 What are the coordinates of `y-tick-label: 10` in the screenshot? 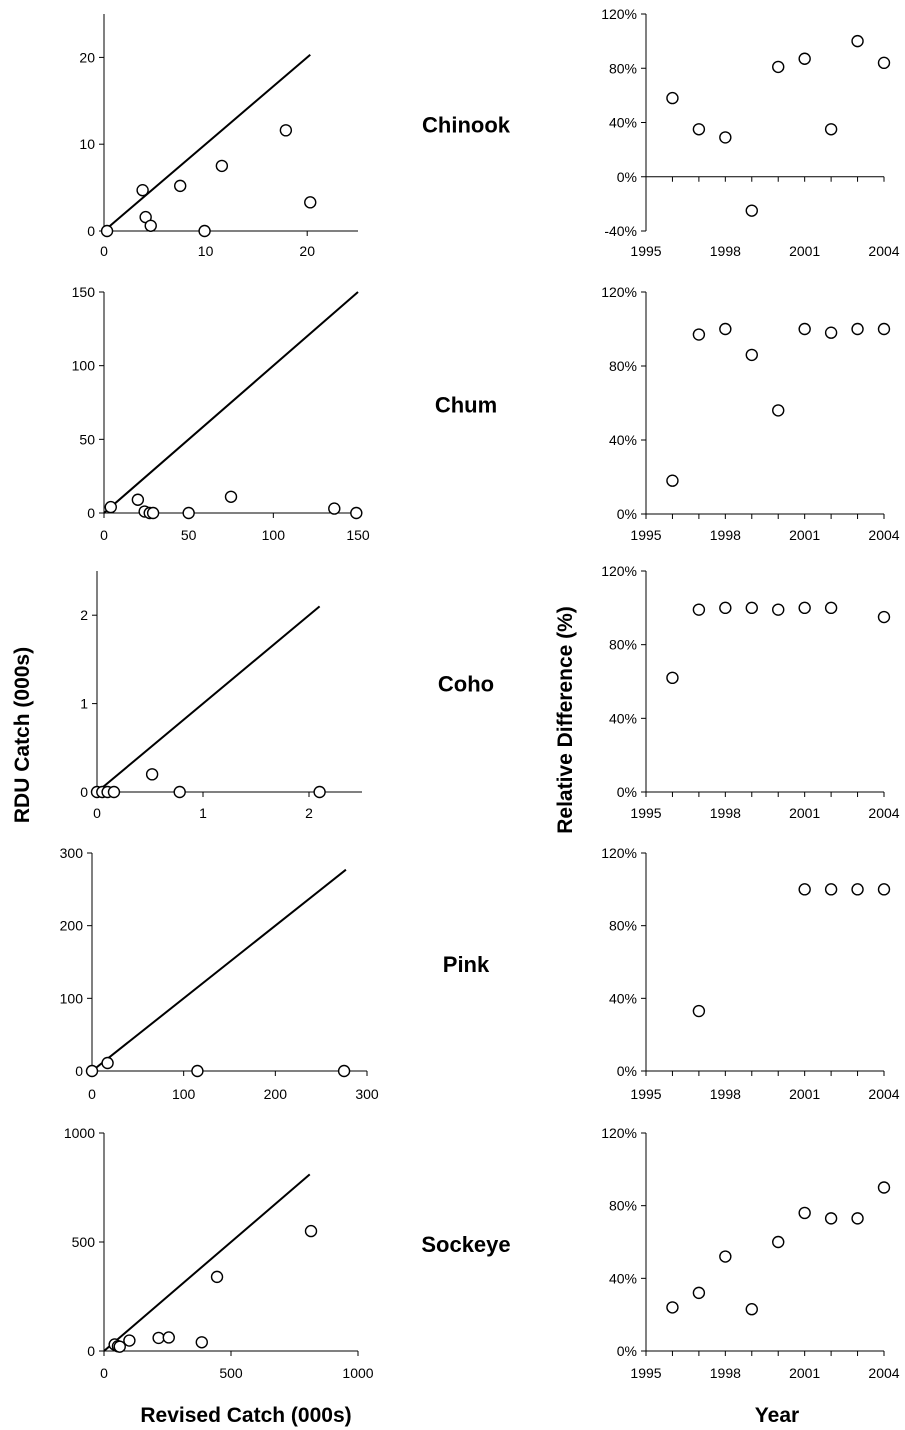 It's located at (87, 144).